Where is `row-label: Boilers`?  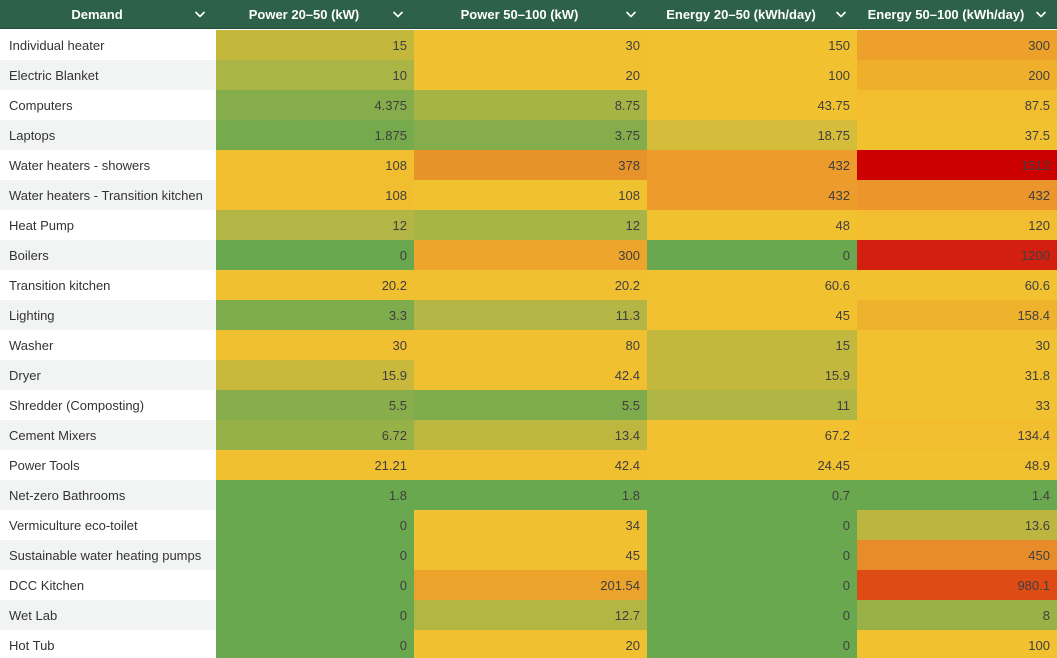 row-label: Boilers is located at coordinates (108, 255).